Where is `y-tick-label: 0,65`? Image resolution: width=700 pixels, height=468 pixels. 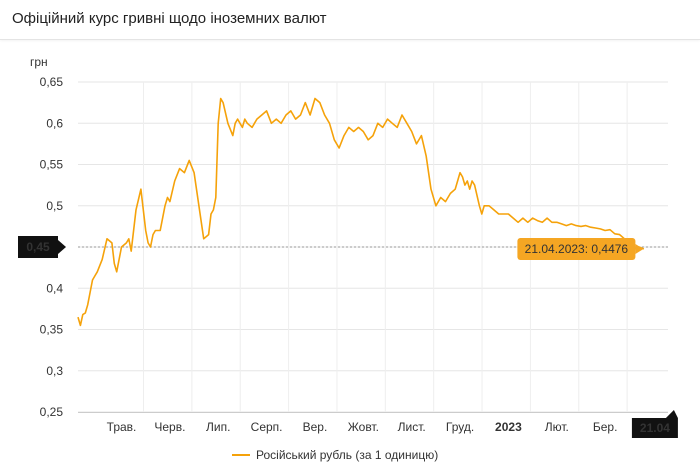 y-tick-label: 0,65 is located at coordinates (52, 82).